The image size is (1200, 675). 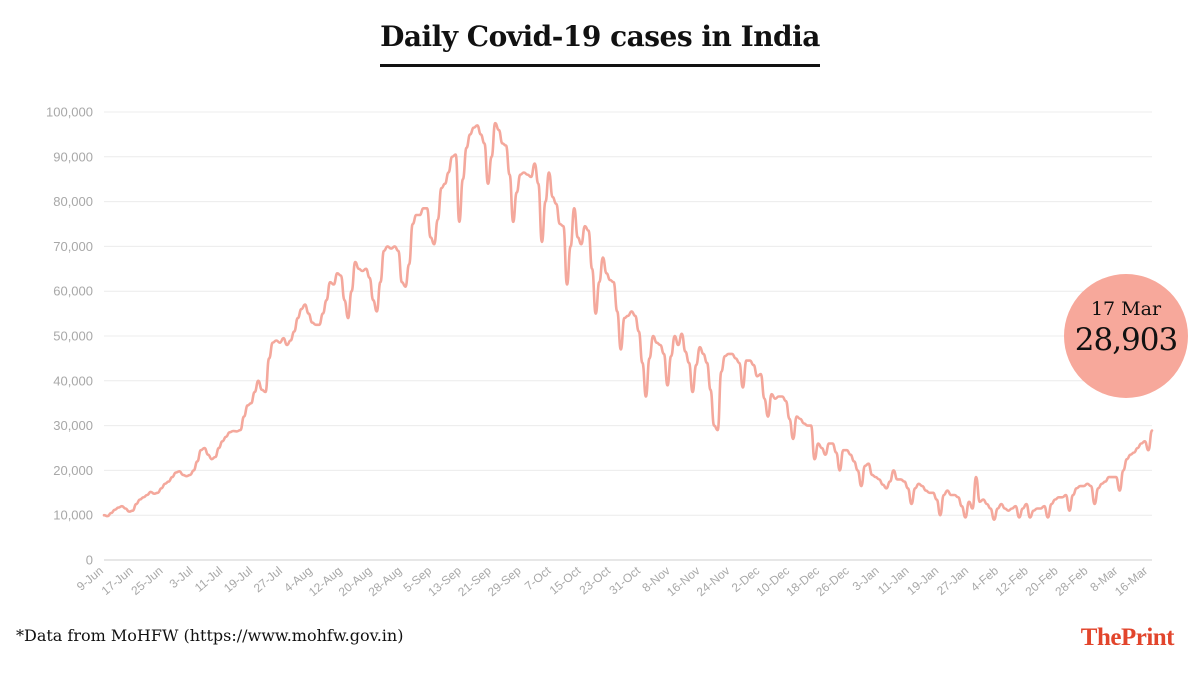 What do you see at coordinates (355, 582) in the screenshot?
I see `x-tick-label: 20-Aug` at bounding box center [355, 582].